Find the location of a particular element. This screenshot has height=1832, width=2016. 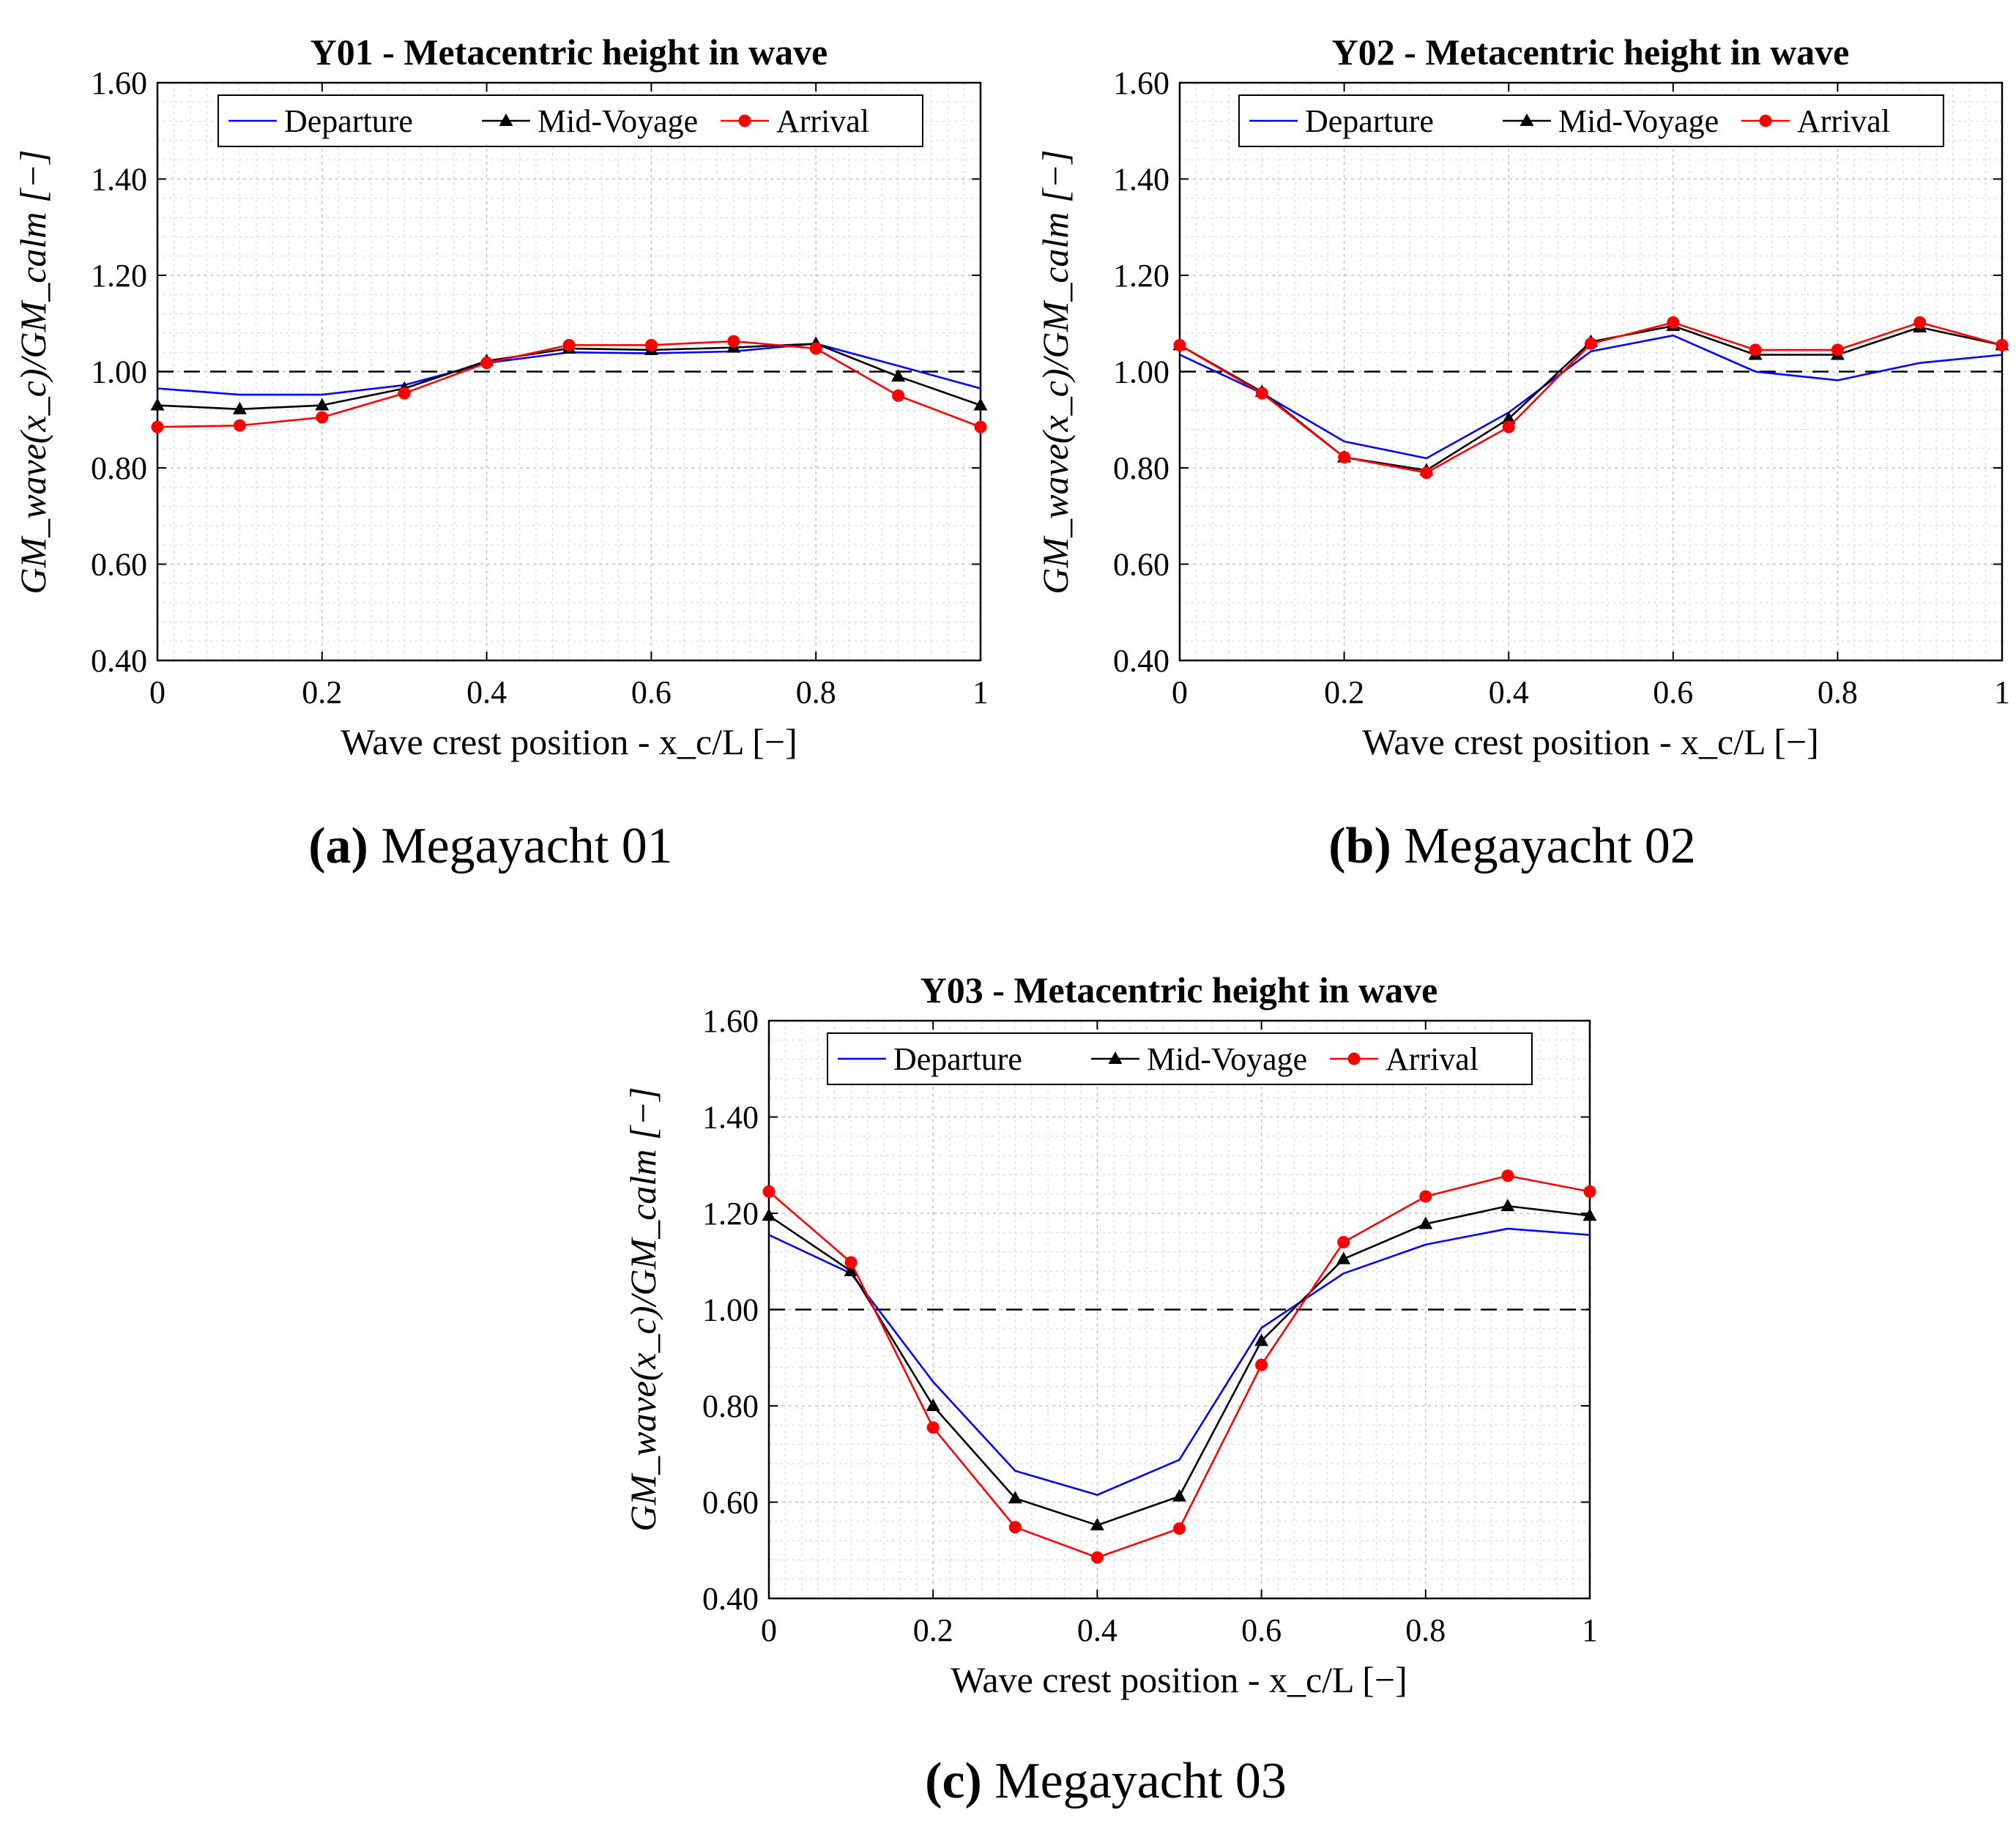

y-tick-label: 0.60 is located at coordinates (730, 1503).